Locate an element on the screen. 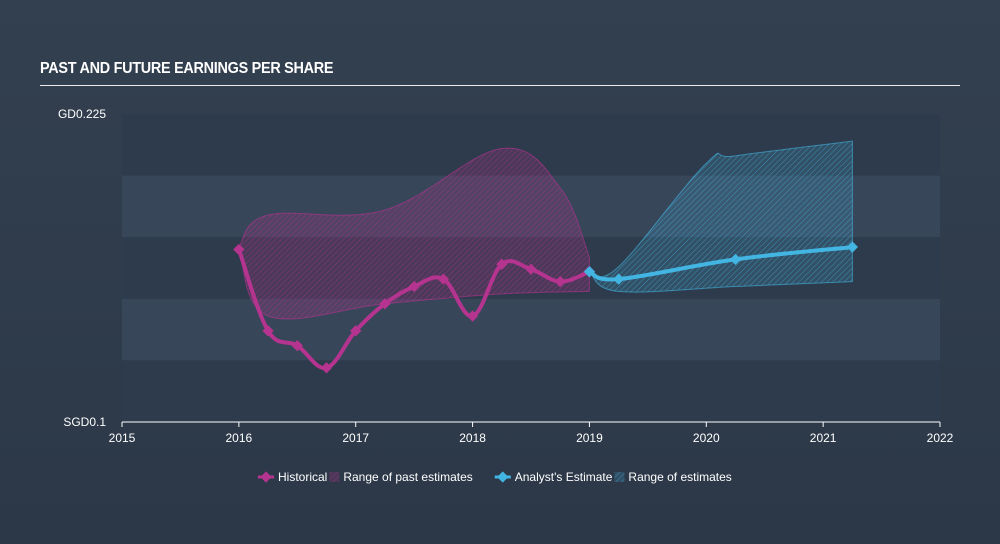 The height and width of the screenshot is (544, 1000). legend-label: Historical is located at coordinates (302, 477).